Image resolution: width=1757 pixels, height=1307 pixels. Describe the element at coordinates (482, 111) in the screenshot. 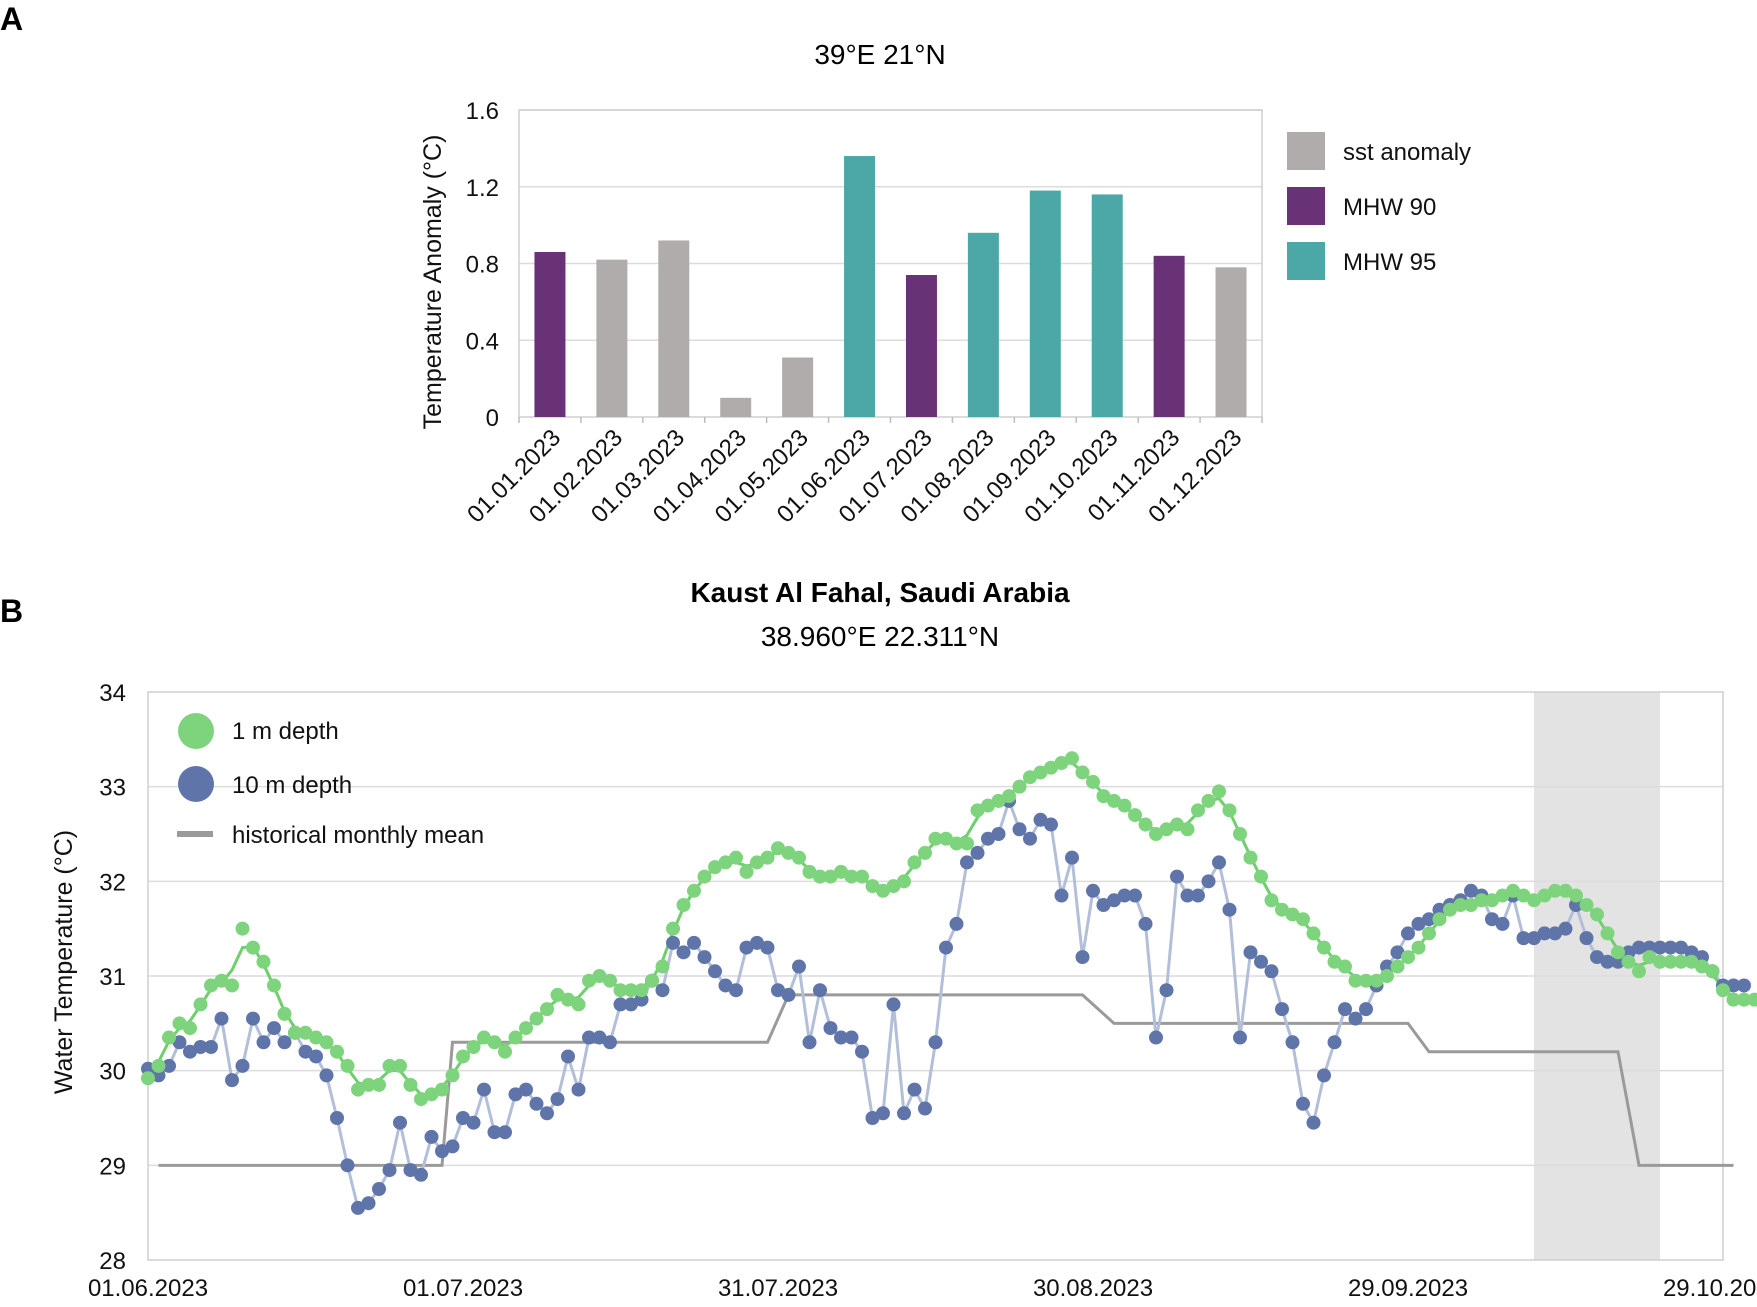

I see `chart-a-ytick-label: 1.6` at that location.